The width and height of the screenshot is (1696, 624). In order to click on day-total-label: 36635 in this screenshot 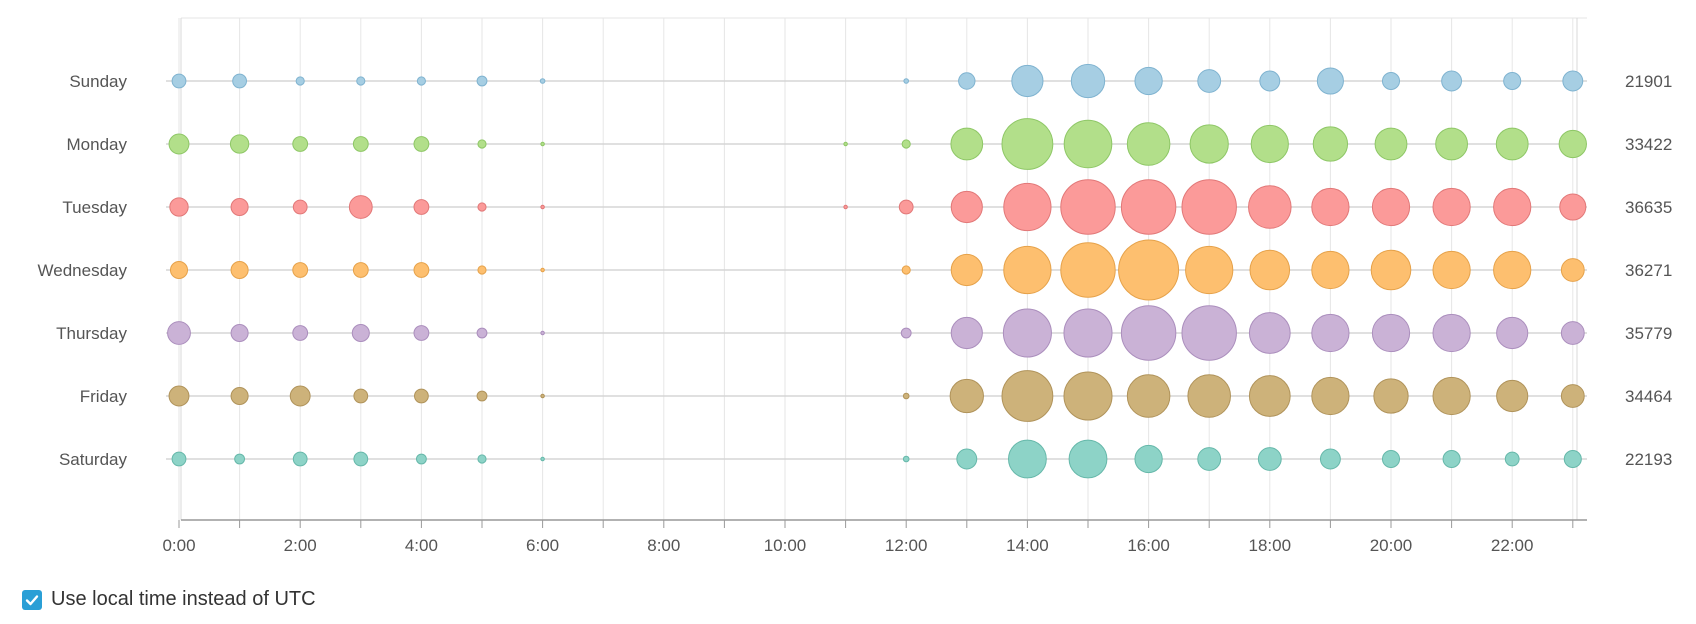, I will do `click(1648, 207)`.